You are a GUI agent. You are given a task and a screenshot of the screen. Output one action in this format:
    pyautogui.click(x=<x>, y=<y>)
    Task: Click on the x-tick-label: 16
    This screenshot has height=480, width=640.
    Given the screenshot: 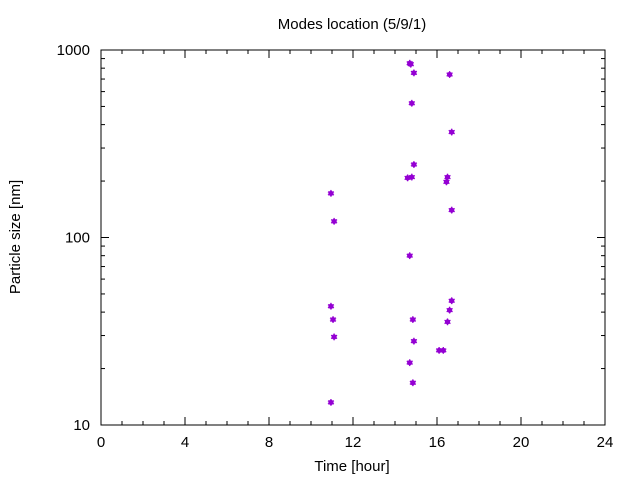 What is the action you would take?
    pyautogui.click(x=437, y=442)
    